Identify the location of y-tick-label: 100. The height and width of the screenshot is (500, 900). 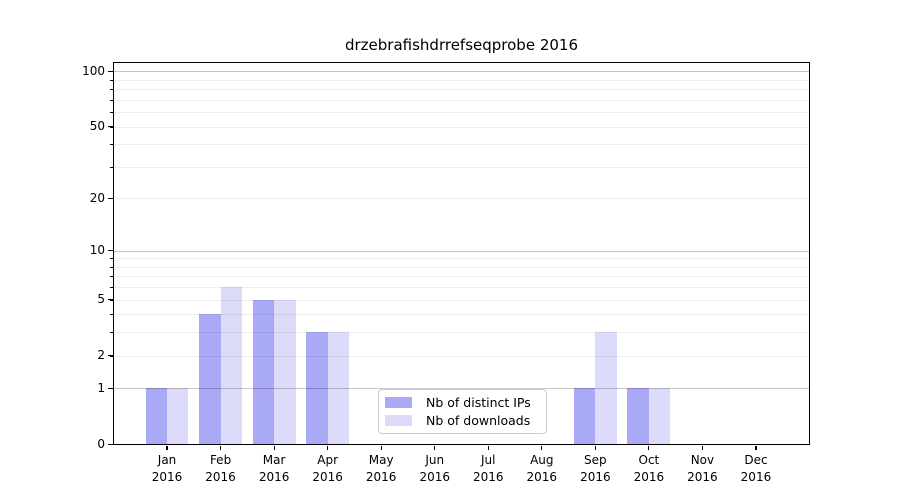
(93, 70).